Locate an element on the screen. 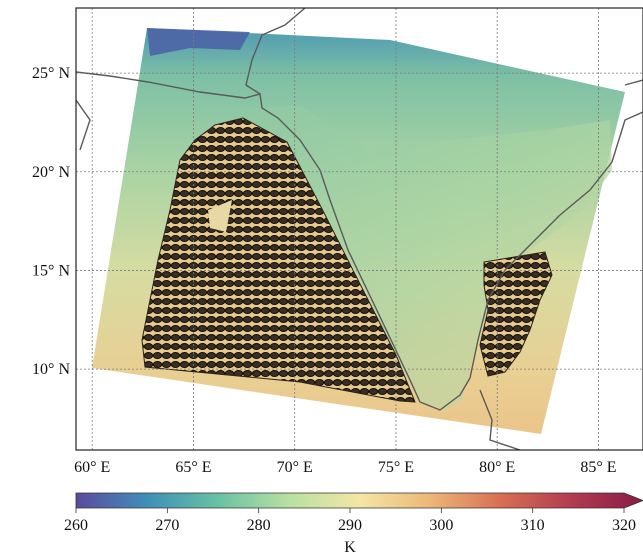  lat-tick-label: 10° N is located at coordinates (51, 369).